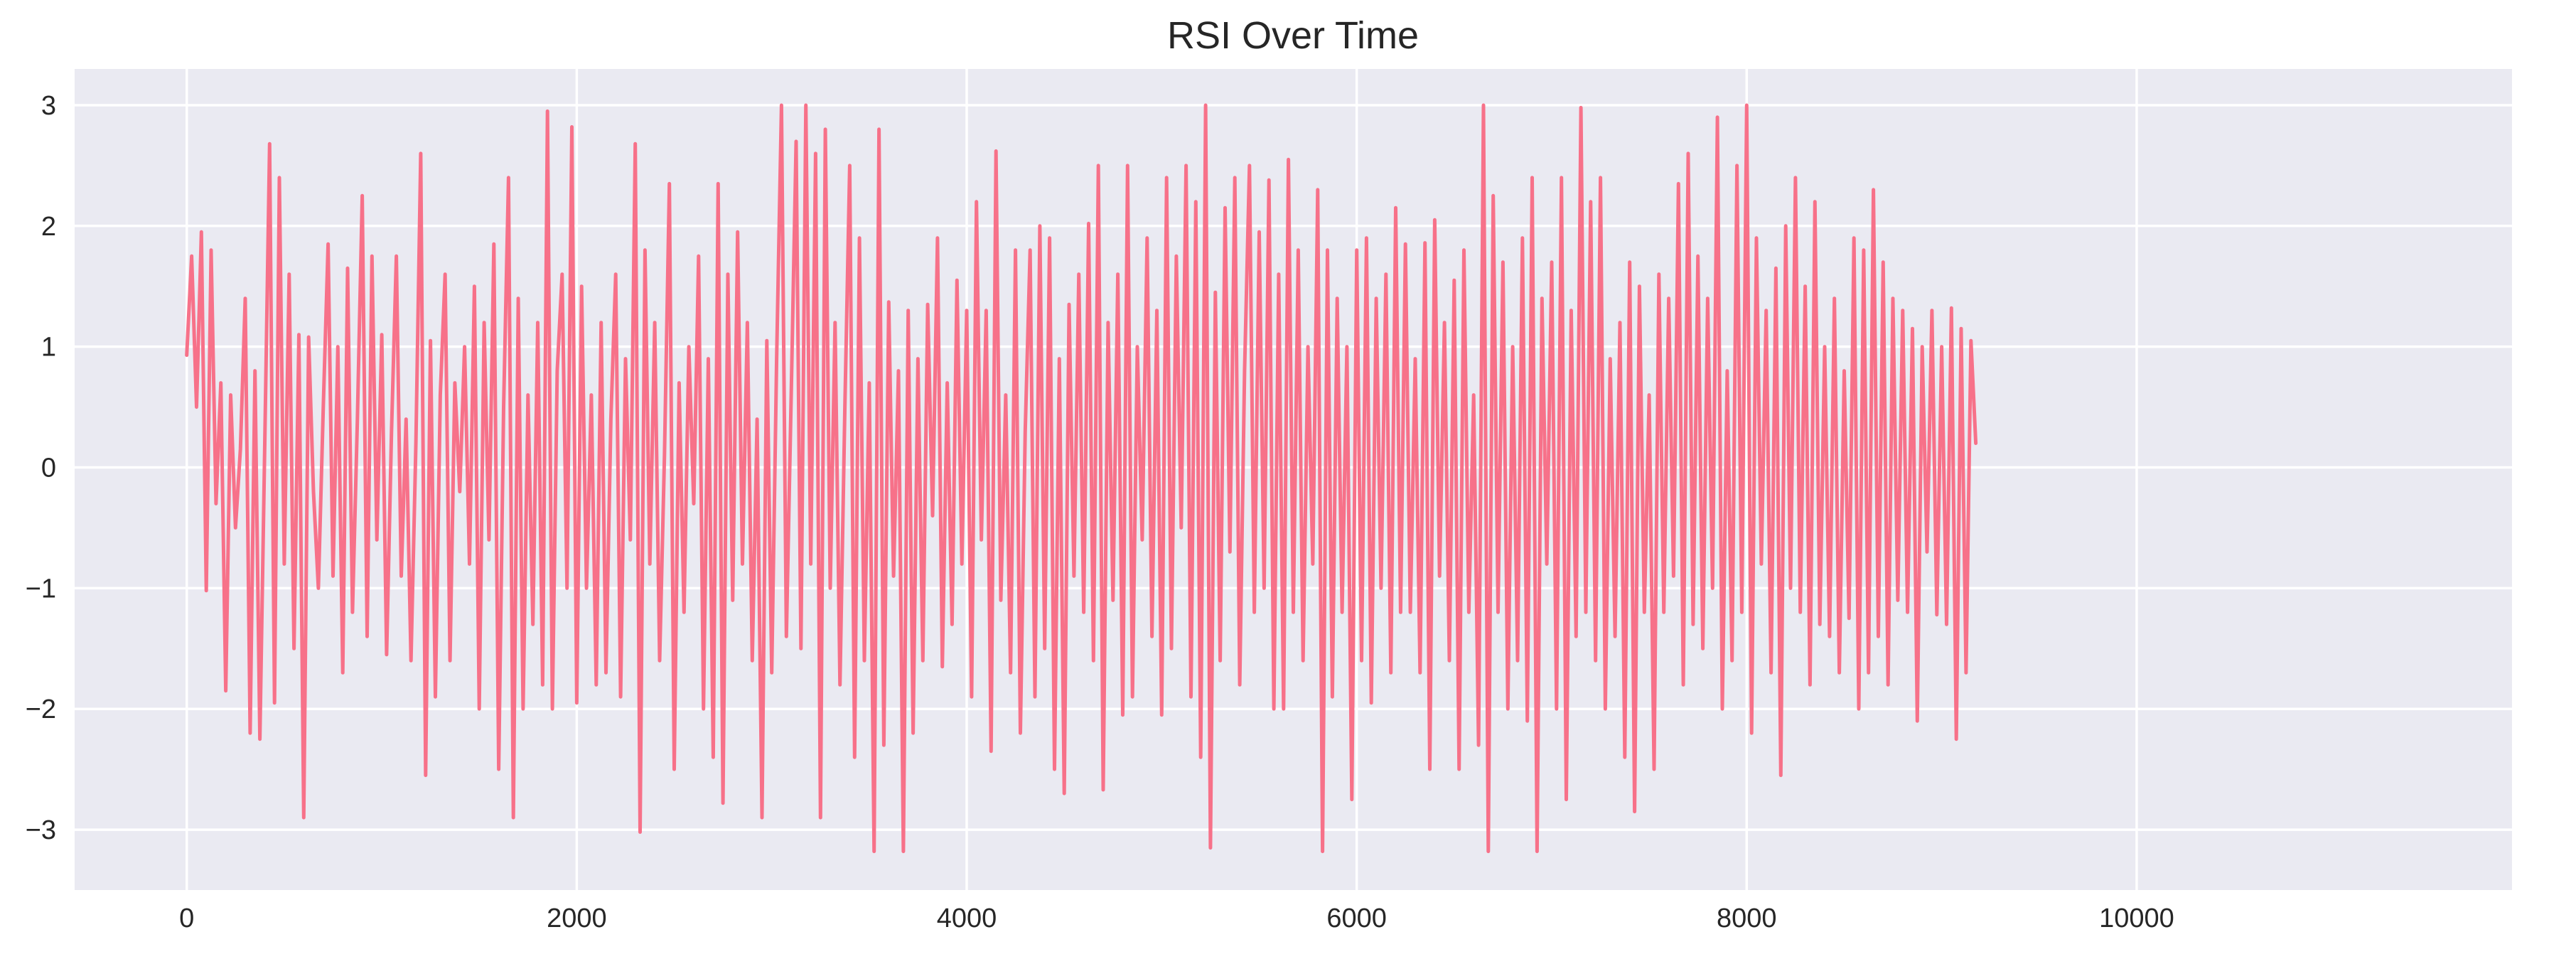  Describe the element at coordinates (2136, 918) in the screenshot. I see `x-tick-label: 10000` at that location.